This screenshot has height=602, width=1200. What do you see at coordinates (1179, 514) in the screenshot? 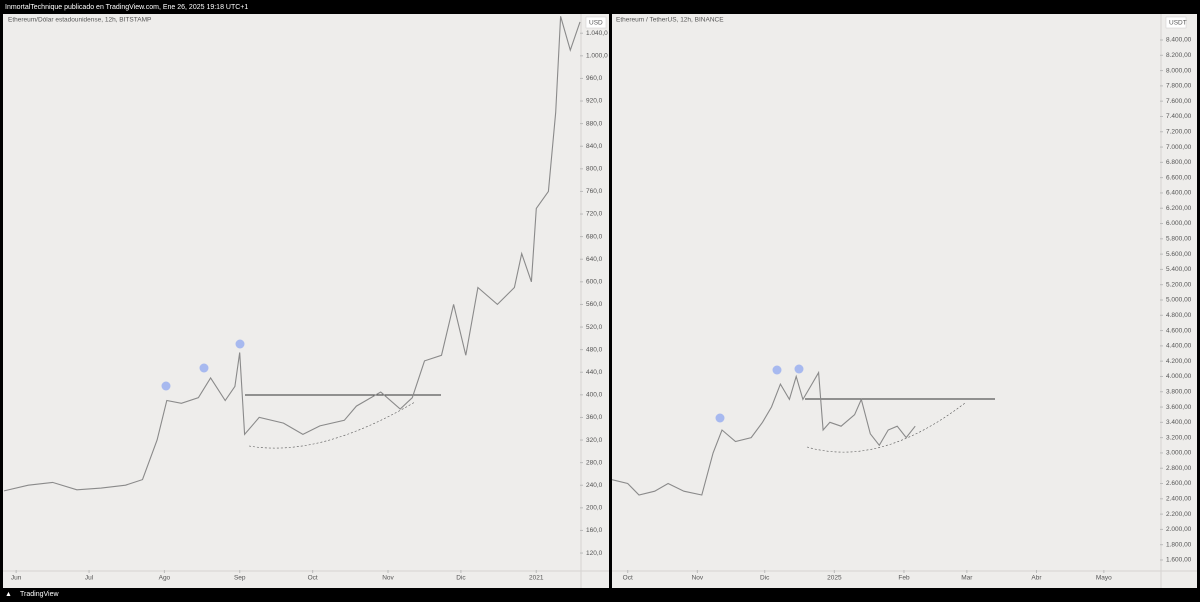
I see `y-tick-label: 2.200,00` at bounding box center [1179, 514].